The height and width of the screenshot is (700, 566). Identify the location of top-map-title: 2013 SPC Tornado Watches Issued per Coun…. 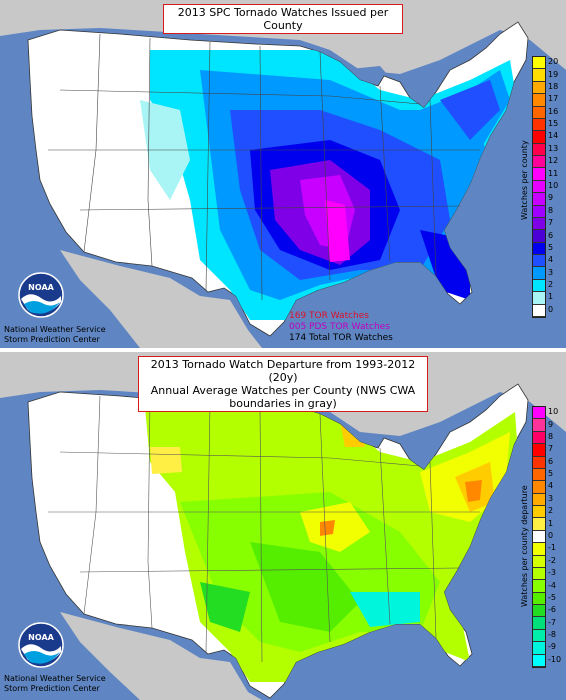
(283, 19).